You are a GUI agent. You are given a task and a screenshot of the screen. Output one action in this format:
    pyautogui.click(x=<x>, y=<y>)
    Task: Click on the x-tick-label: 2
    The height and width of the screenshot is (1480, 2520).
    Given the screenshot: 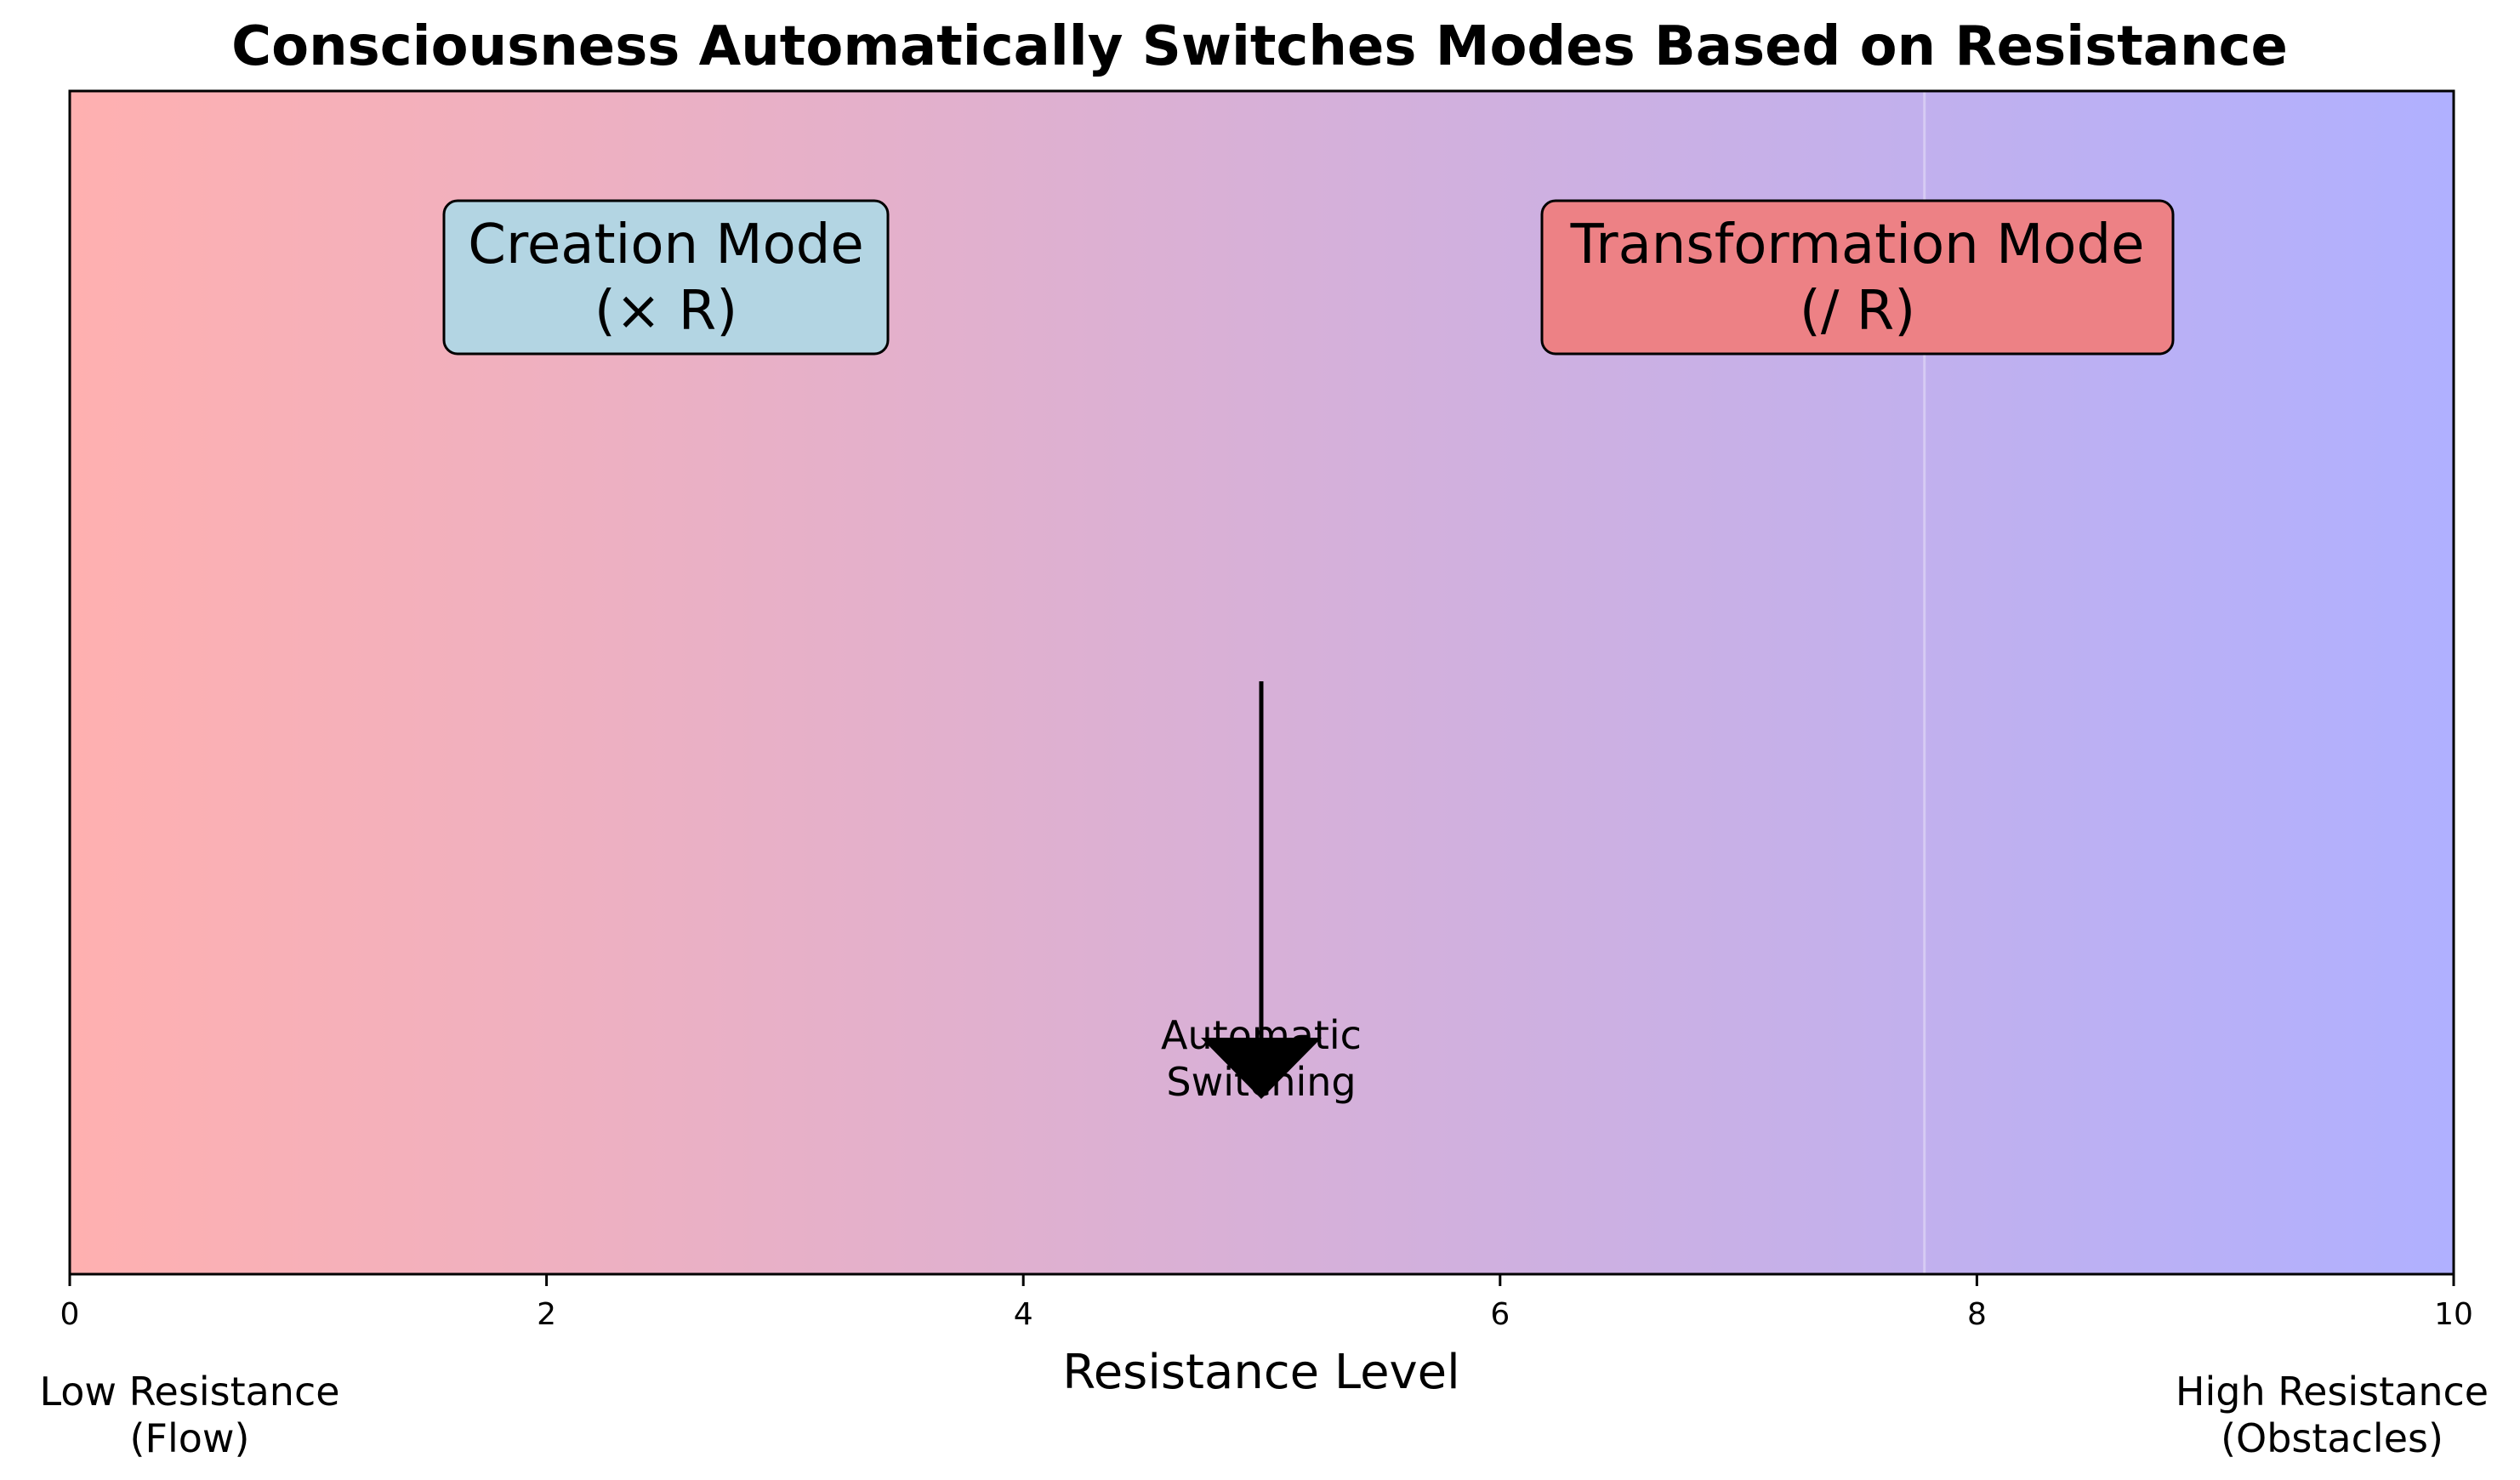 What is the action you would take?
    pyautogui.click(x=546, y=1314)
    